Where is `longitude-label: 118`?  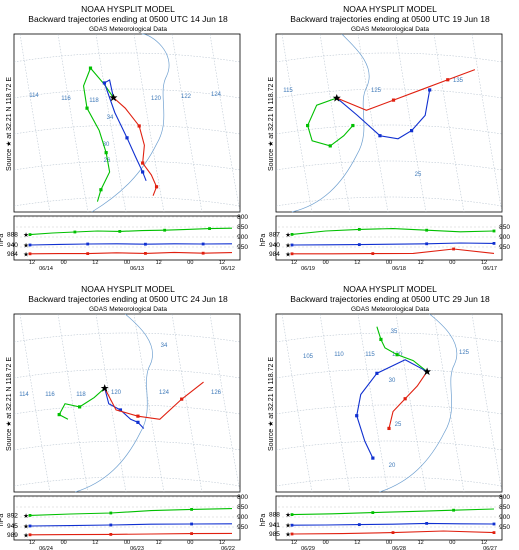
longitude-label: 118 is located at coordinates (81, 395).